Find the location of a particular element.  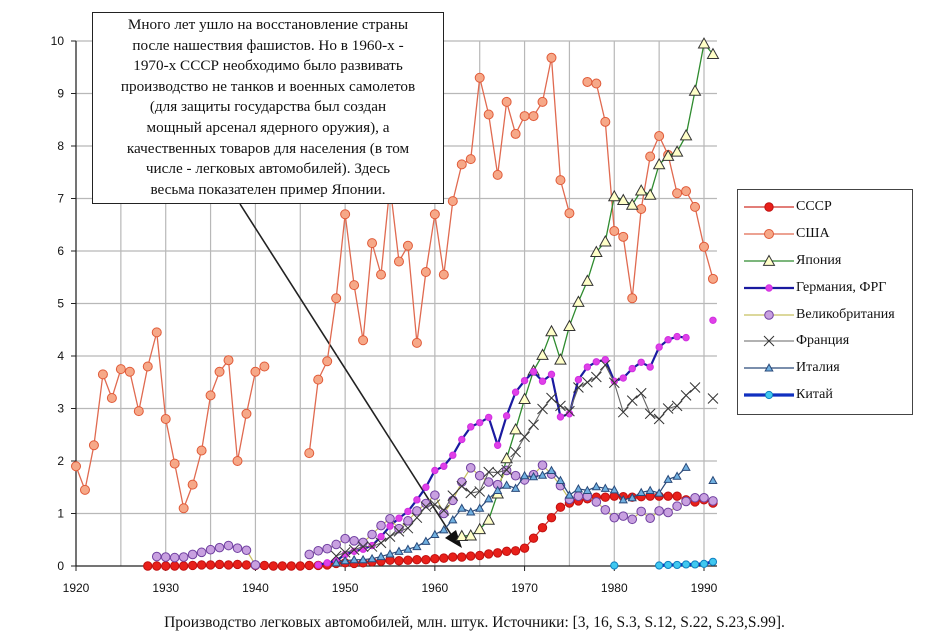

legend-item-uk: Великобритания is located at coordinates (825, 314).